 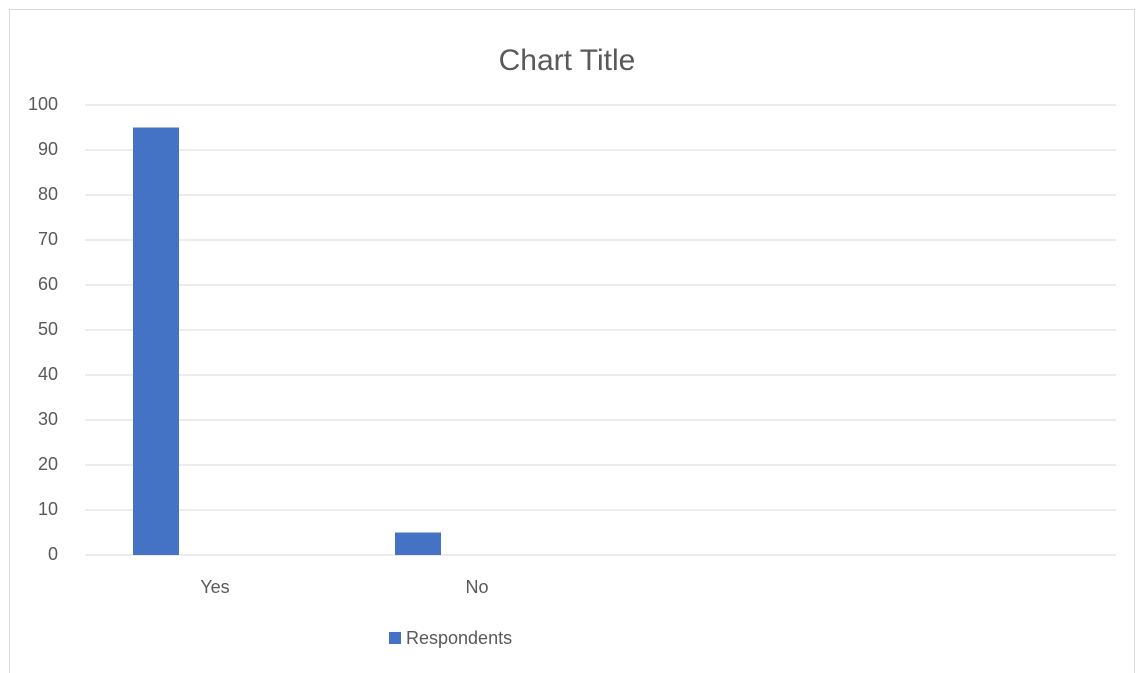 I want to click on y-tick-label: 40, so click(x=48, y=374).